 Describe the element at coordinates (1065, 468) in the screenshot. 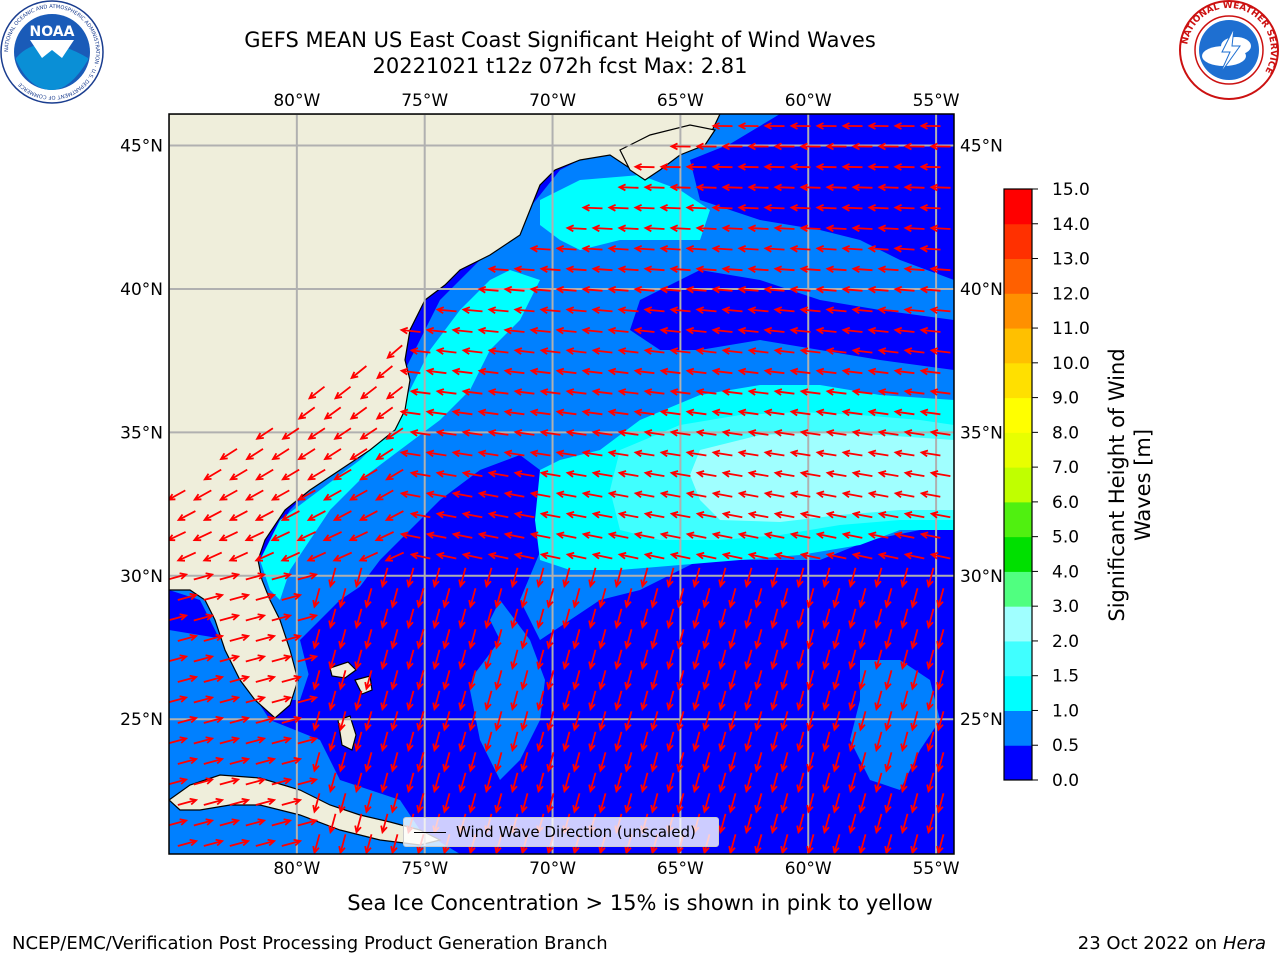

I see `colorbar-tick-label-9: 7.0` at that location.